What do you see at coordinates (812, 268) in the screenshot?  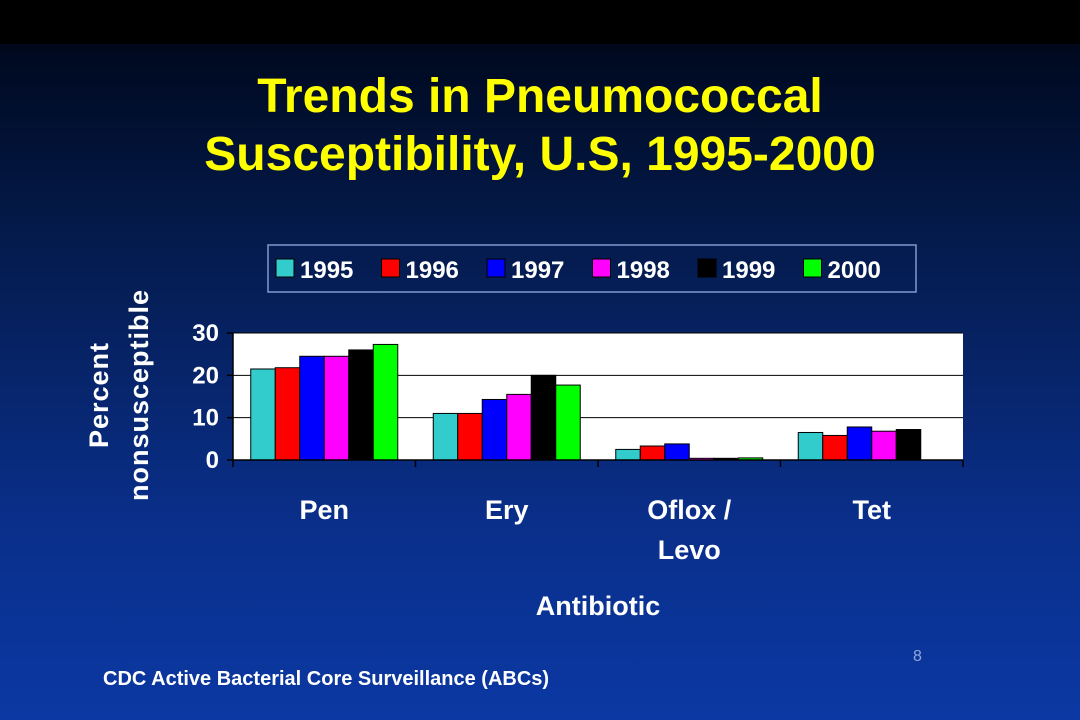 I see `legend-swatch-2000` at bounding box center [812, 268].